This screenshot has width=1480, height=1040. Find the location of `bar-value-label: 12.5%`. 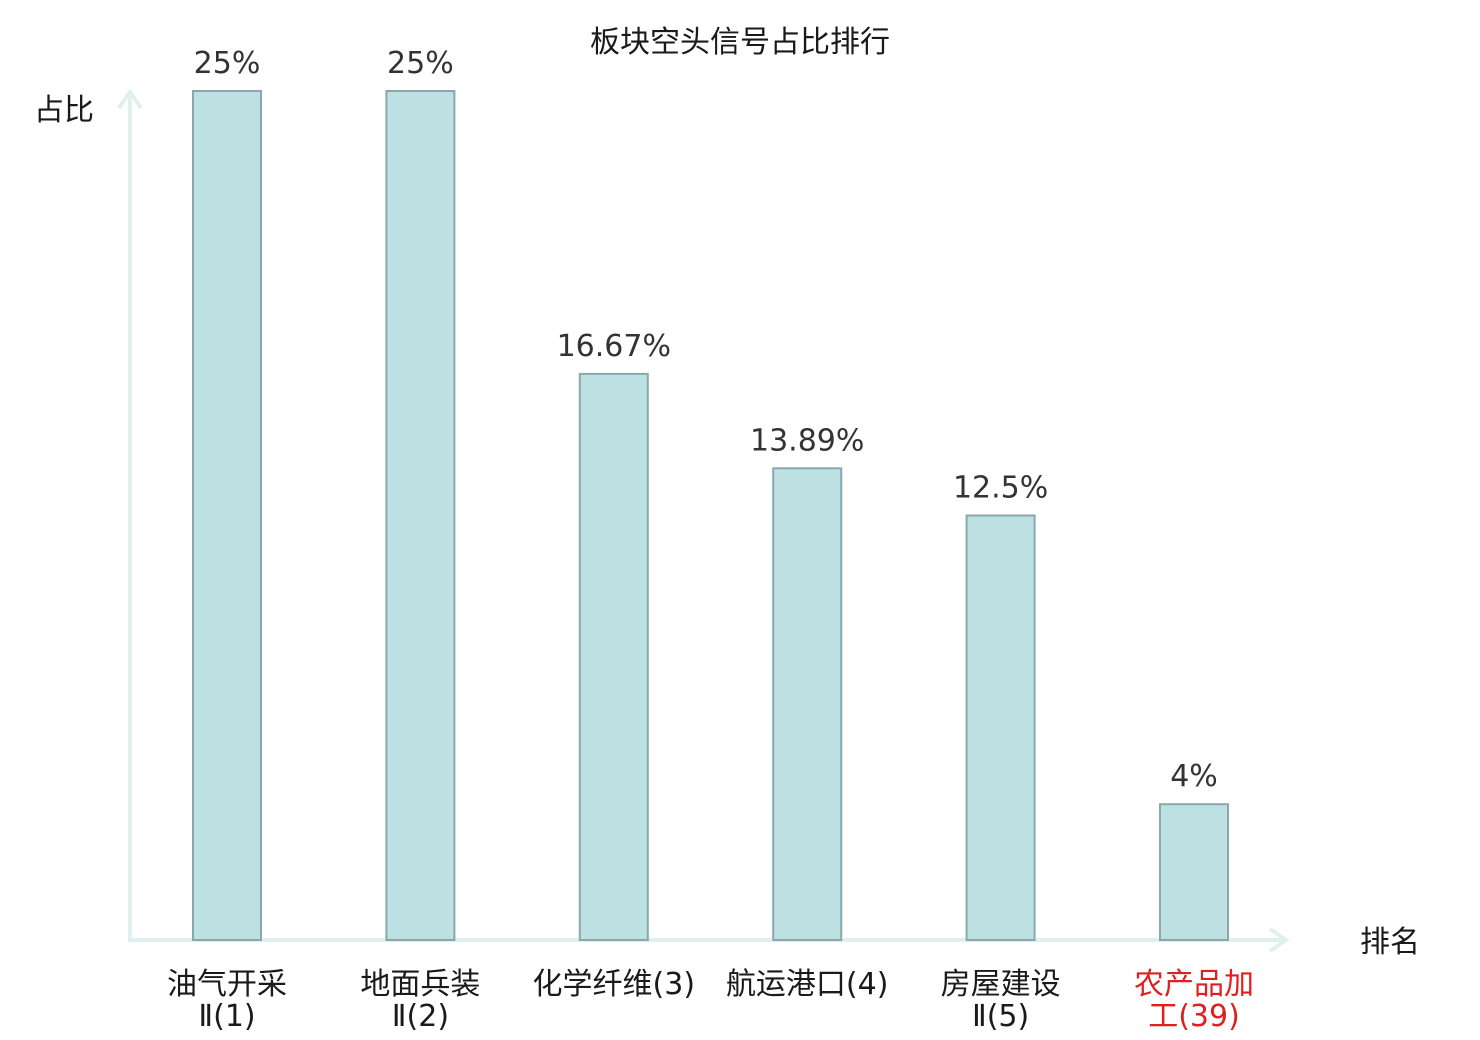

bar-value-label: 12.5% is located at coordinates (1000, 488).